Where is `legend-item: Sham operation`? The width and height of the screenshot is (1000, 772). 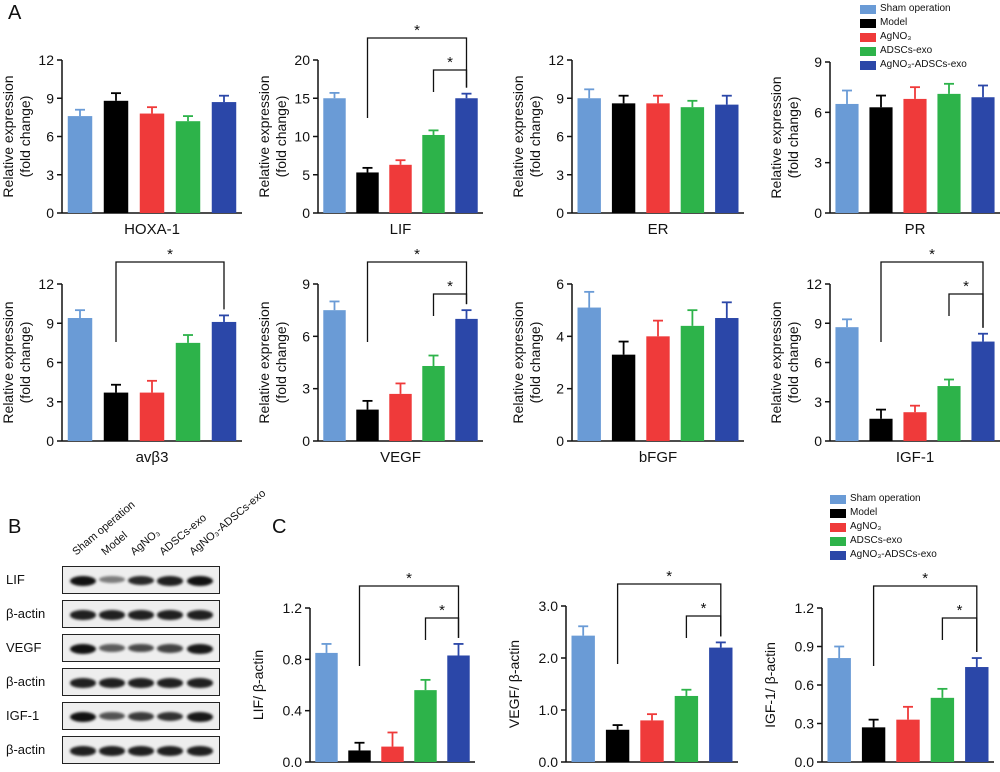 legend-item: Sham operation is located at coordinates (913, 9).